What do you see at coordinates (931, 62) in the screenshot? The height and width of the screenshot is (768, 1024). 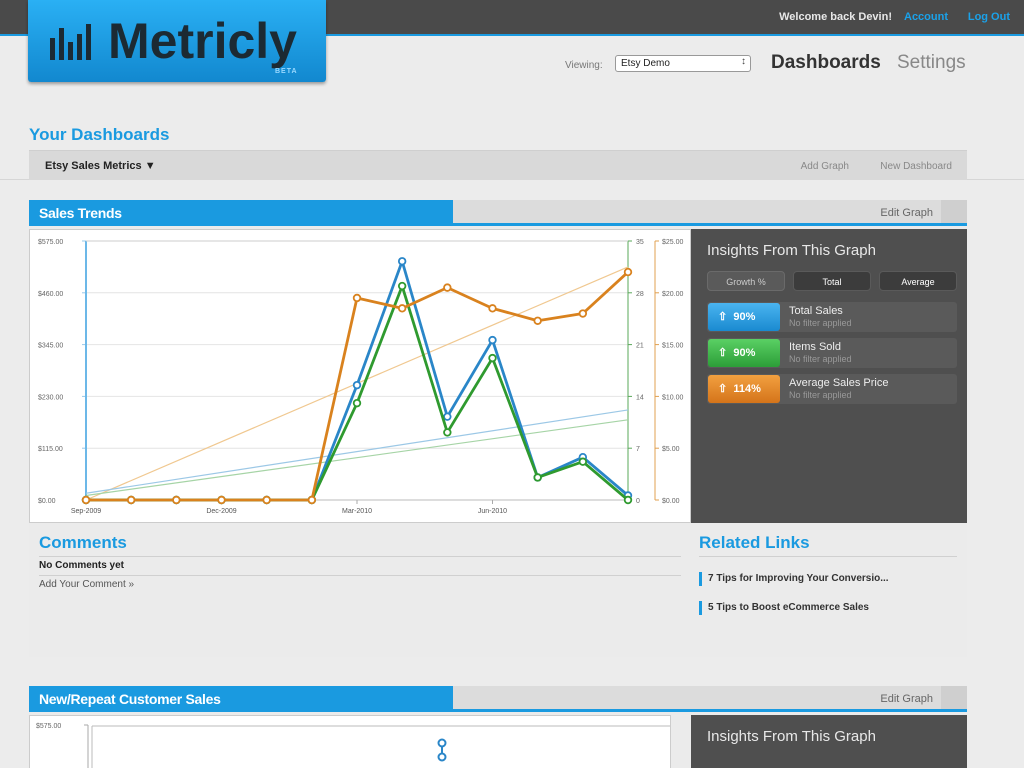 I see `nav-settings: Settings` at bounding box center [931, 62].